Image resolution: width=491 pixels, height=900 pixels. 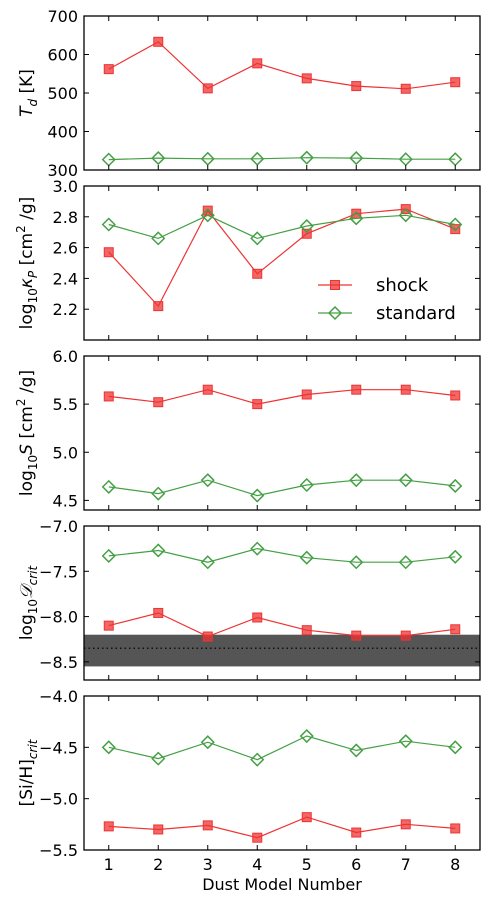 I want to click on y-axis-label: log10𝒟crit, so click(x=28, y=603).